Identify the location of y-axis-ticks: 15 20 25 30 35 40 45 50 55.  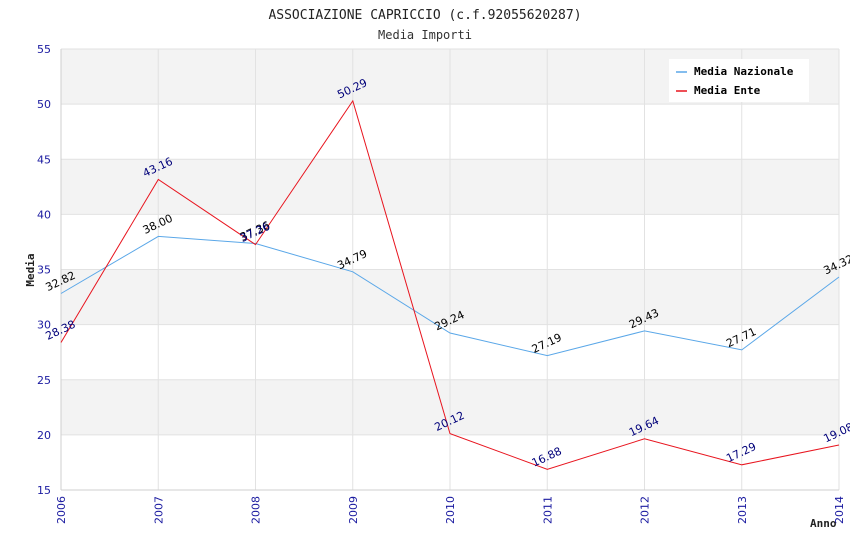
(44, 270).